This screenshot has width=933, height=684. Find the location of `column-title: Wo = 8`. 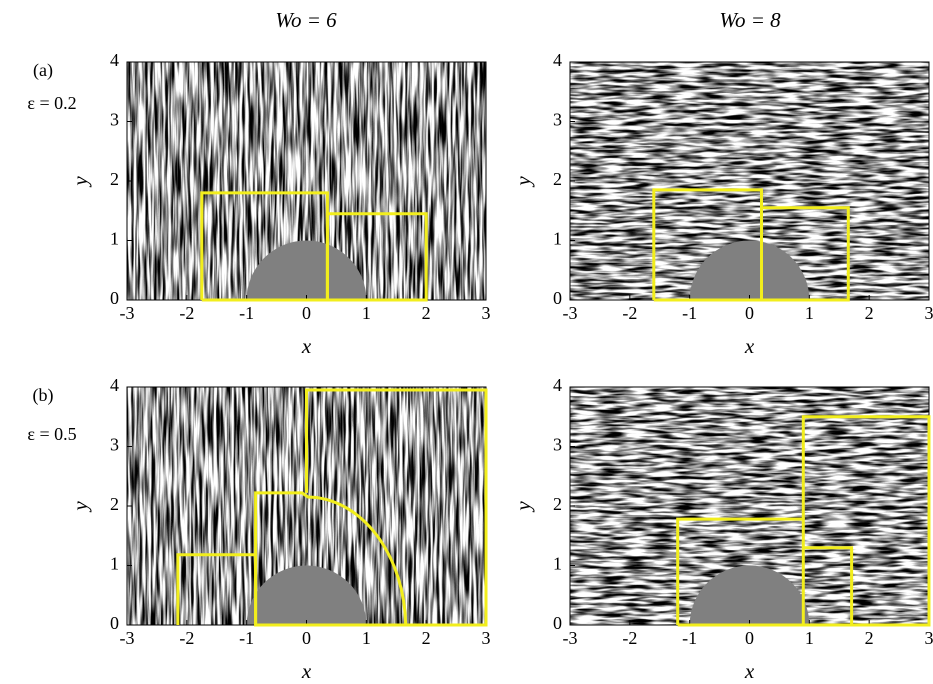

column-title: Wo = 8 is located at coordinates (750, 20).